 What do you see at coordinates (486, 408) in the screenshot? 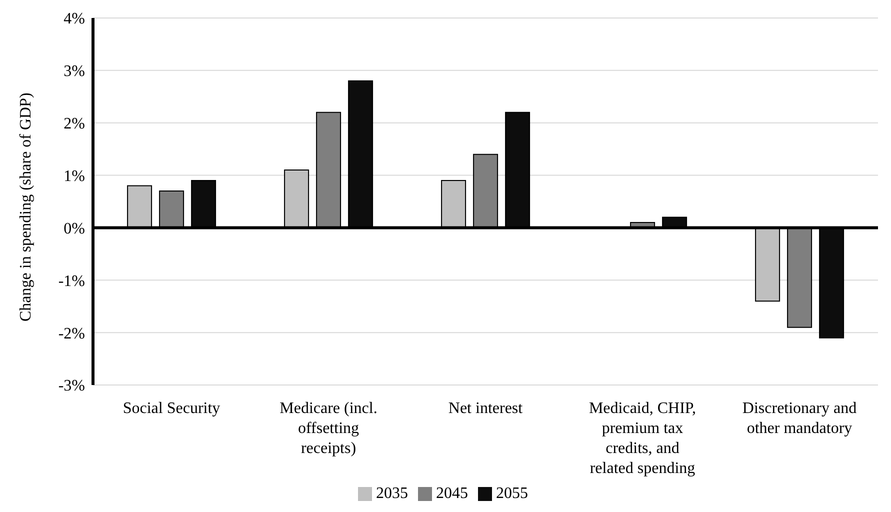
I see `x-tick-label: Net interest` at bounding box center [486, 408].